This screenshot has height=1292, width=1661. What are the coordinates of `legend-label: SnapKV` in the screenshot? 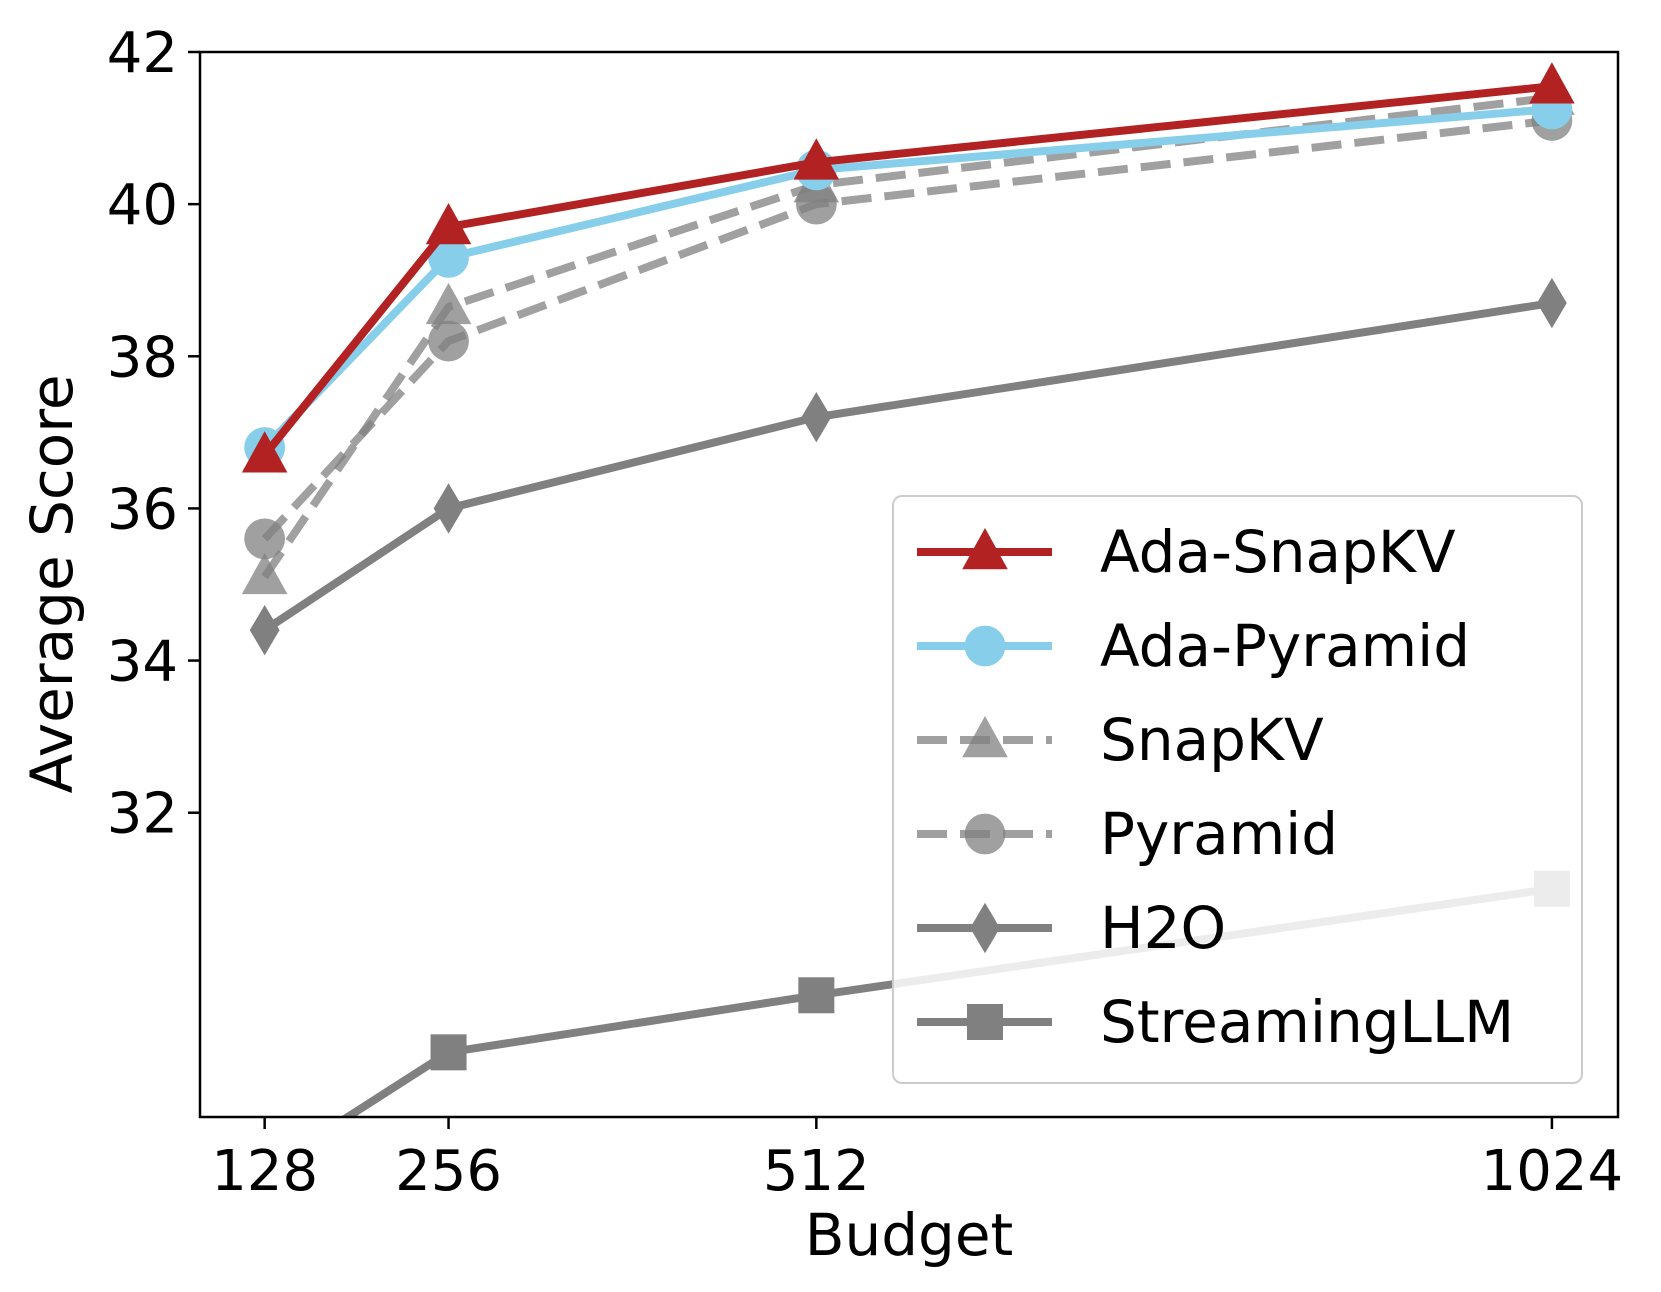 It's located at (1212, 740).